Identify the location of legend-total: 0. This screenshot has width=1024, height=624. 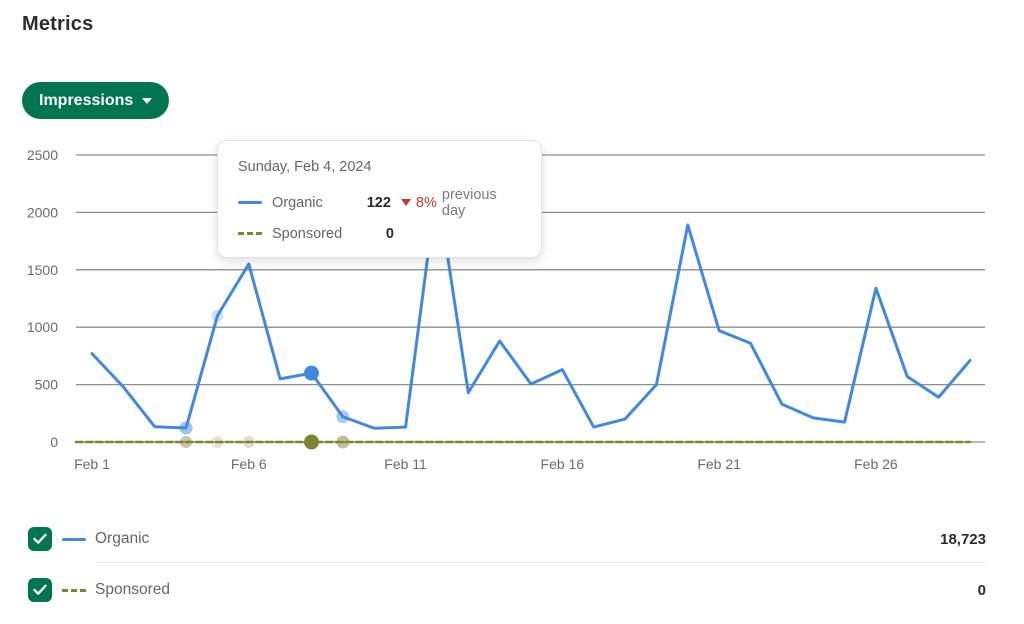
(981, 590).